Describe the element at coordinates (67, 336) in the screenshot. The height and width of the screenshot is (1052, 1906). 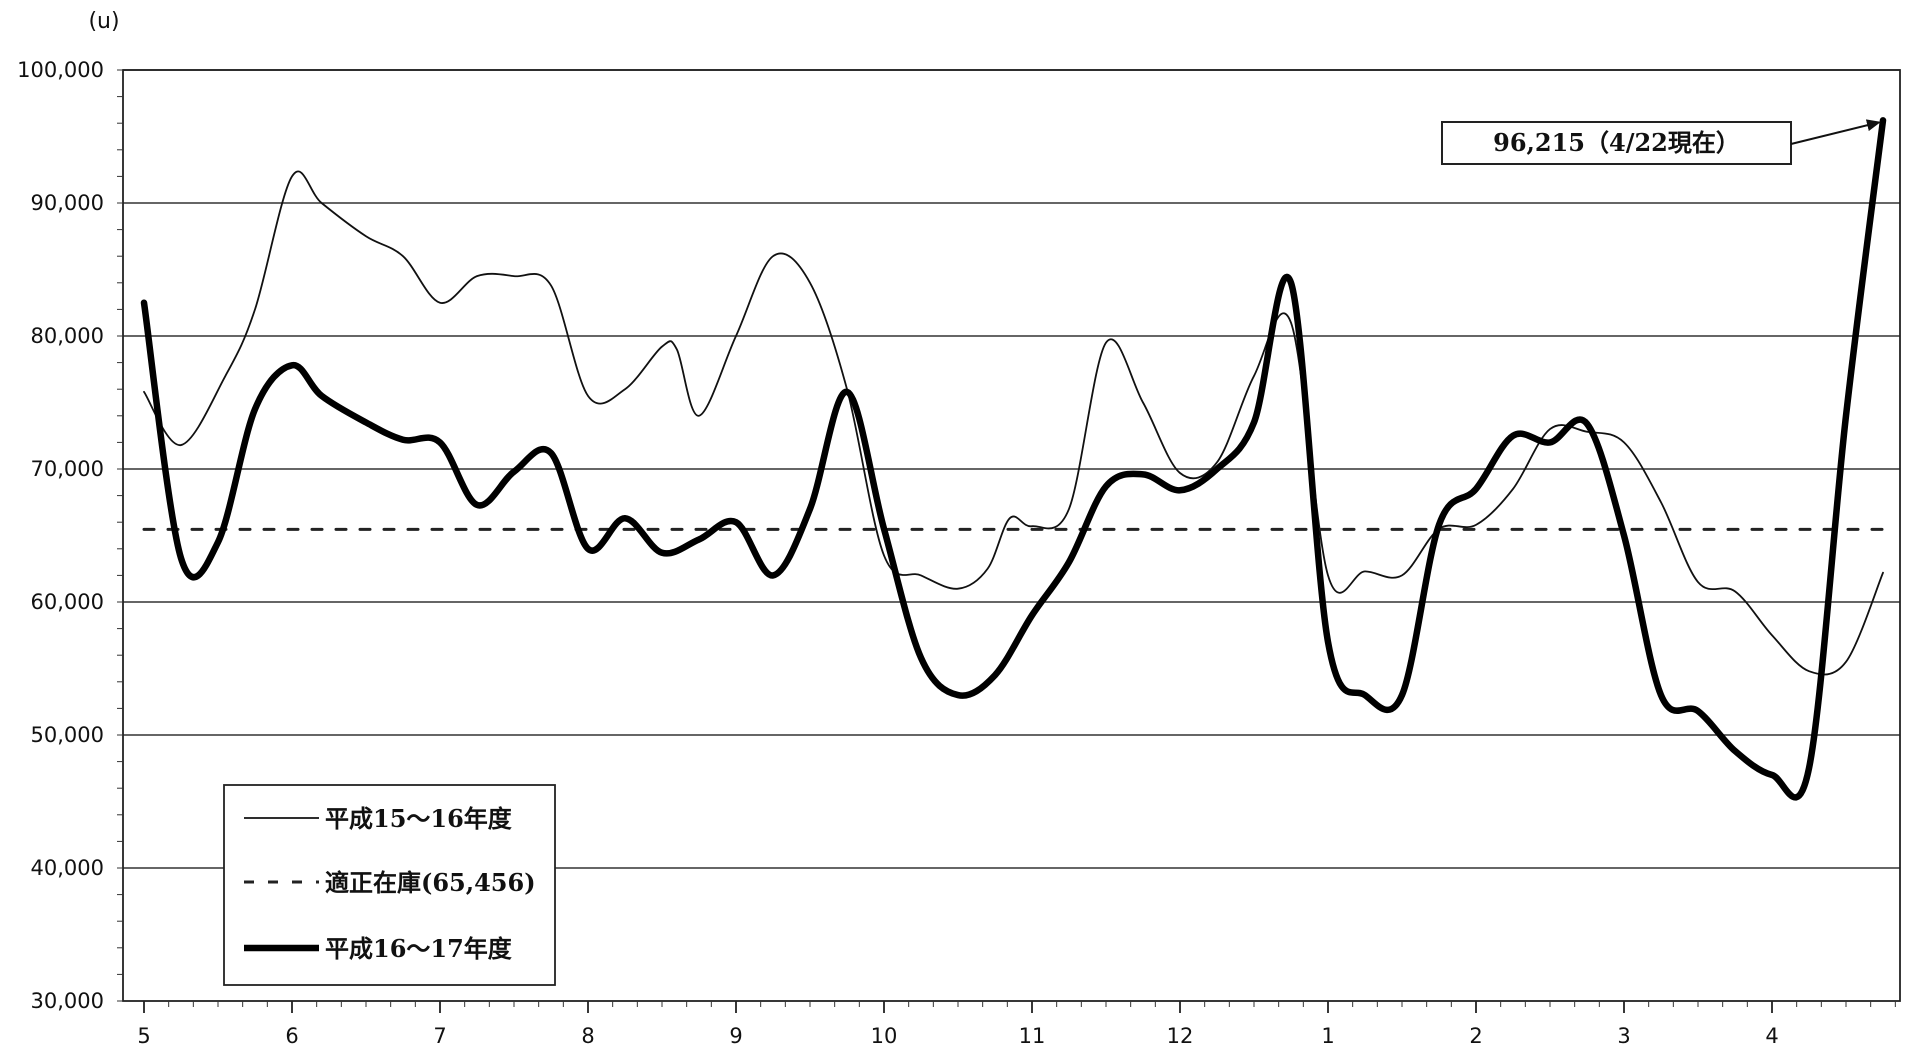
I see `y-tick-label: 80,000` at that location.